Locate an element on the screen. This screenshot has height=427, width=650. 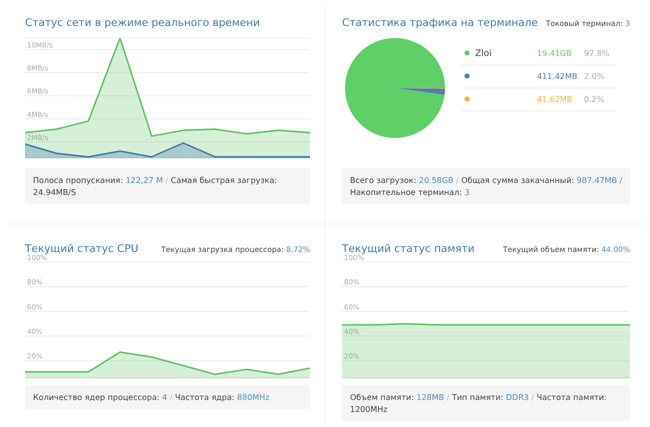
chart-title: Статус сети в режиме реального времени is located at coordinates (142, 23).